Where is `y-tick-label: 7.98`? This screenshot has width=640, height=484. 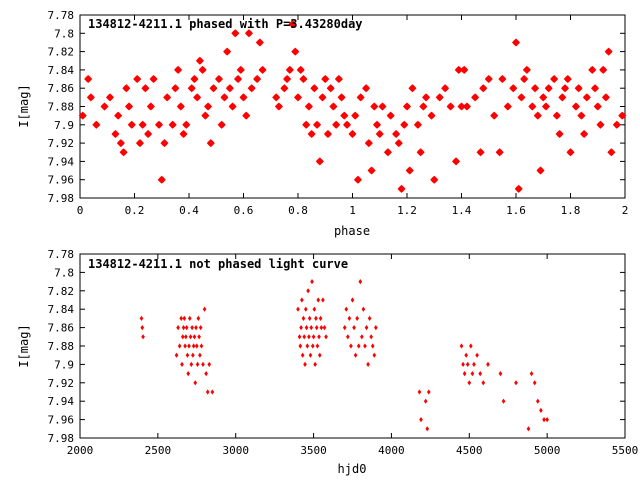 y-tick-label: 7.98 is located at coordinates (61, 198).